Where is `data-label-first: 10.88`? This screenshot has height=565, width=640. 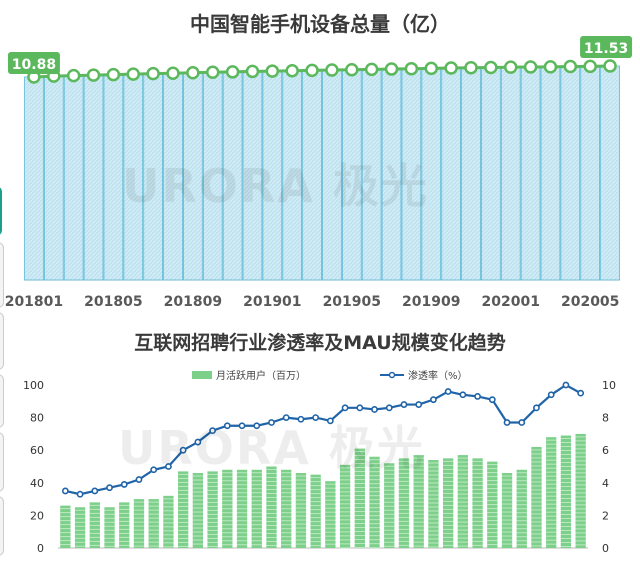 data-label-first: 10.88 is located at coordinates (34, 65).